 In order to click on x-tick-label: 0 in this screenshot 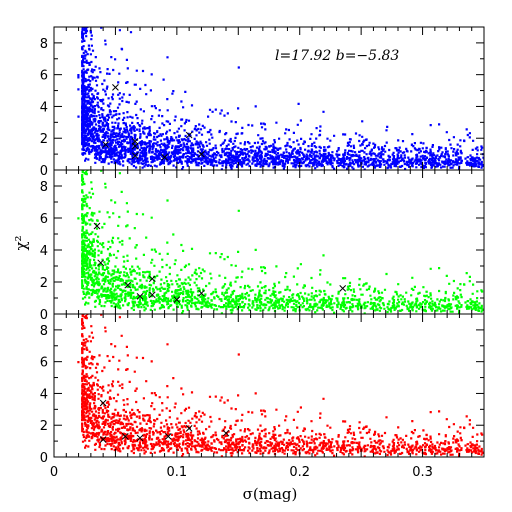, I will do `click(54, 472)`.